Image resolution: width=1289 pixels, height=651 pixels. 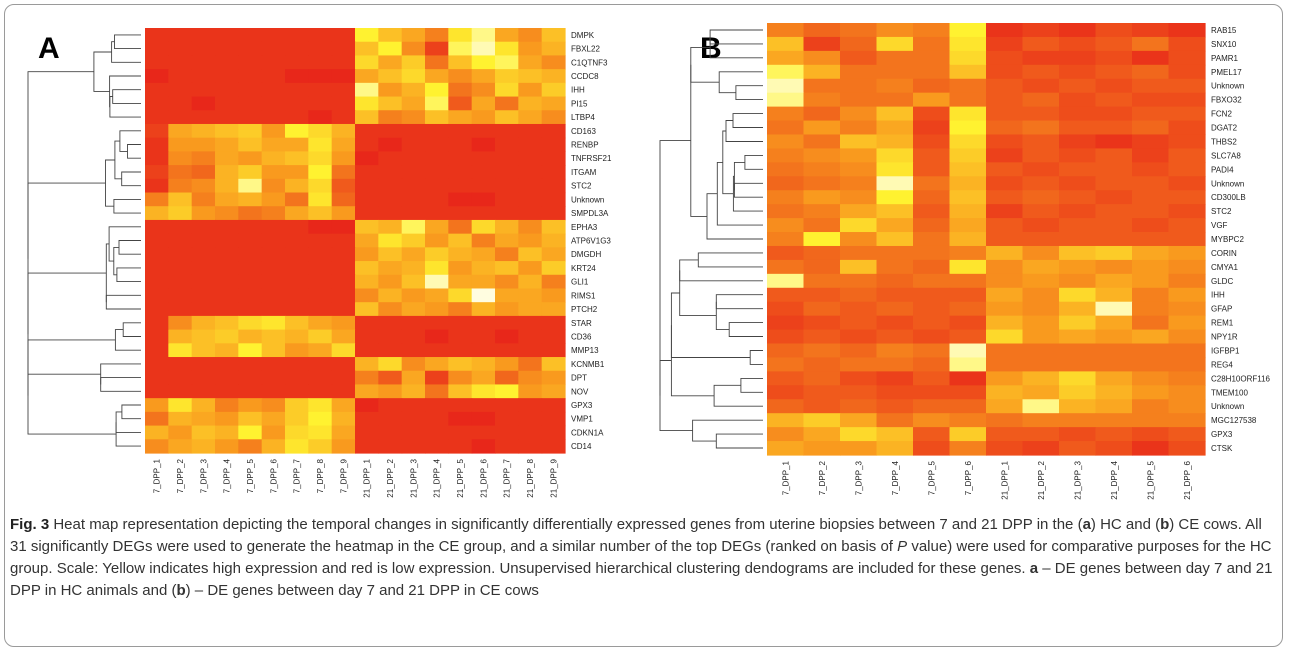 What do you see at coordinates (584, 309) in the screenshot?
I see `row-label: PTCH2` at bounding box center [584, 309].